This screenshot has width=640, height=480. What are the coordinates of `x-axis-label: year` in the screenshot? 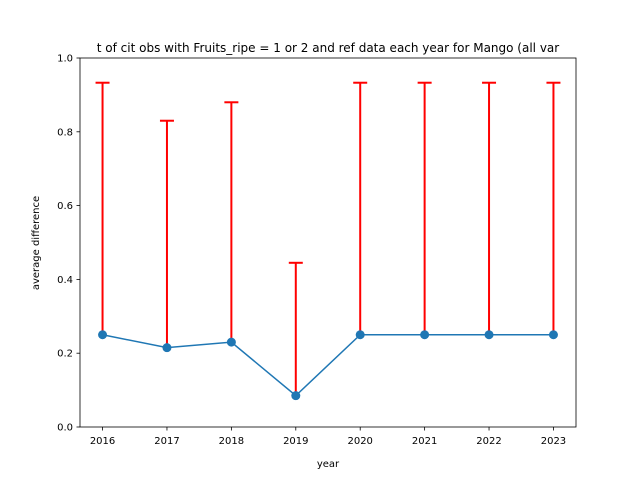 It's located at (328, 464).